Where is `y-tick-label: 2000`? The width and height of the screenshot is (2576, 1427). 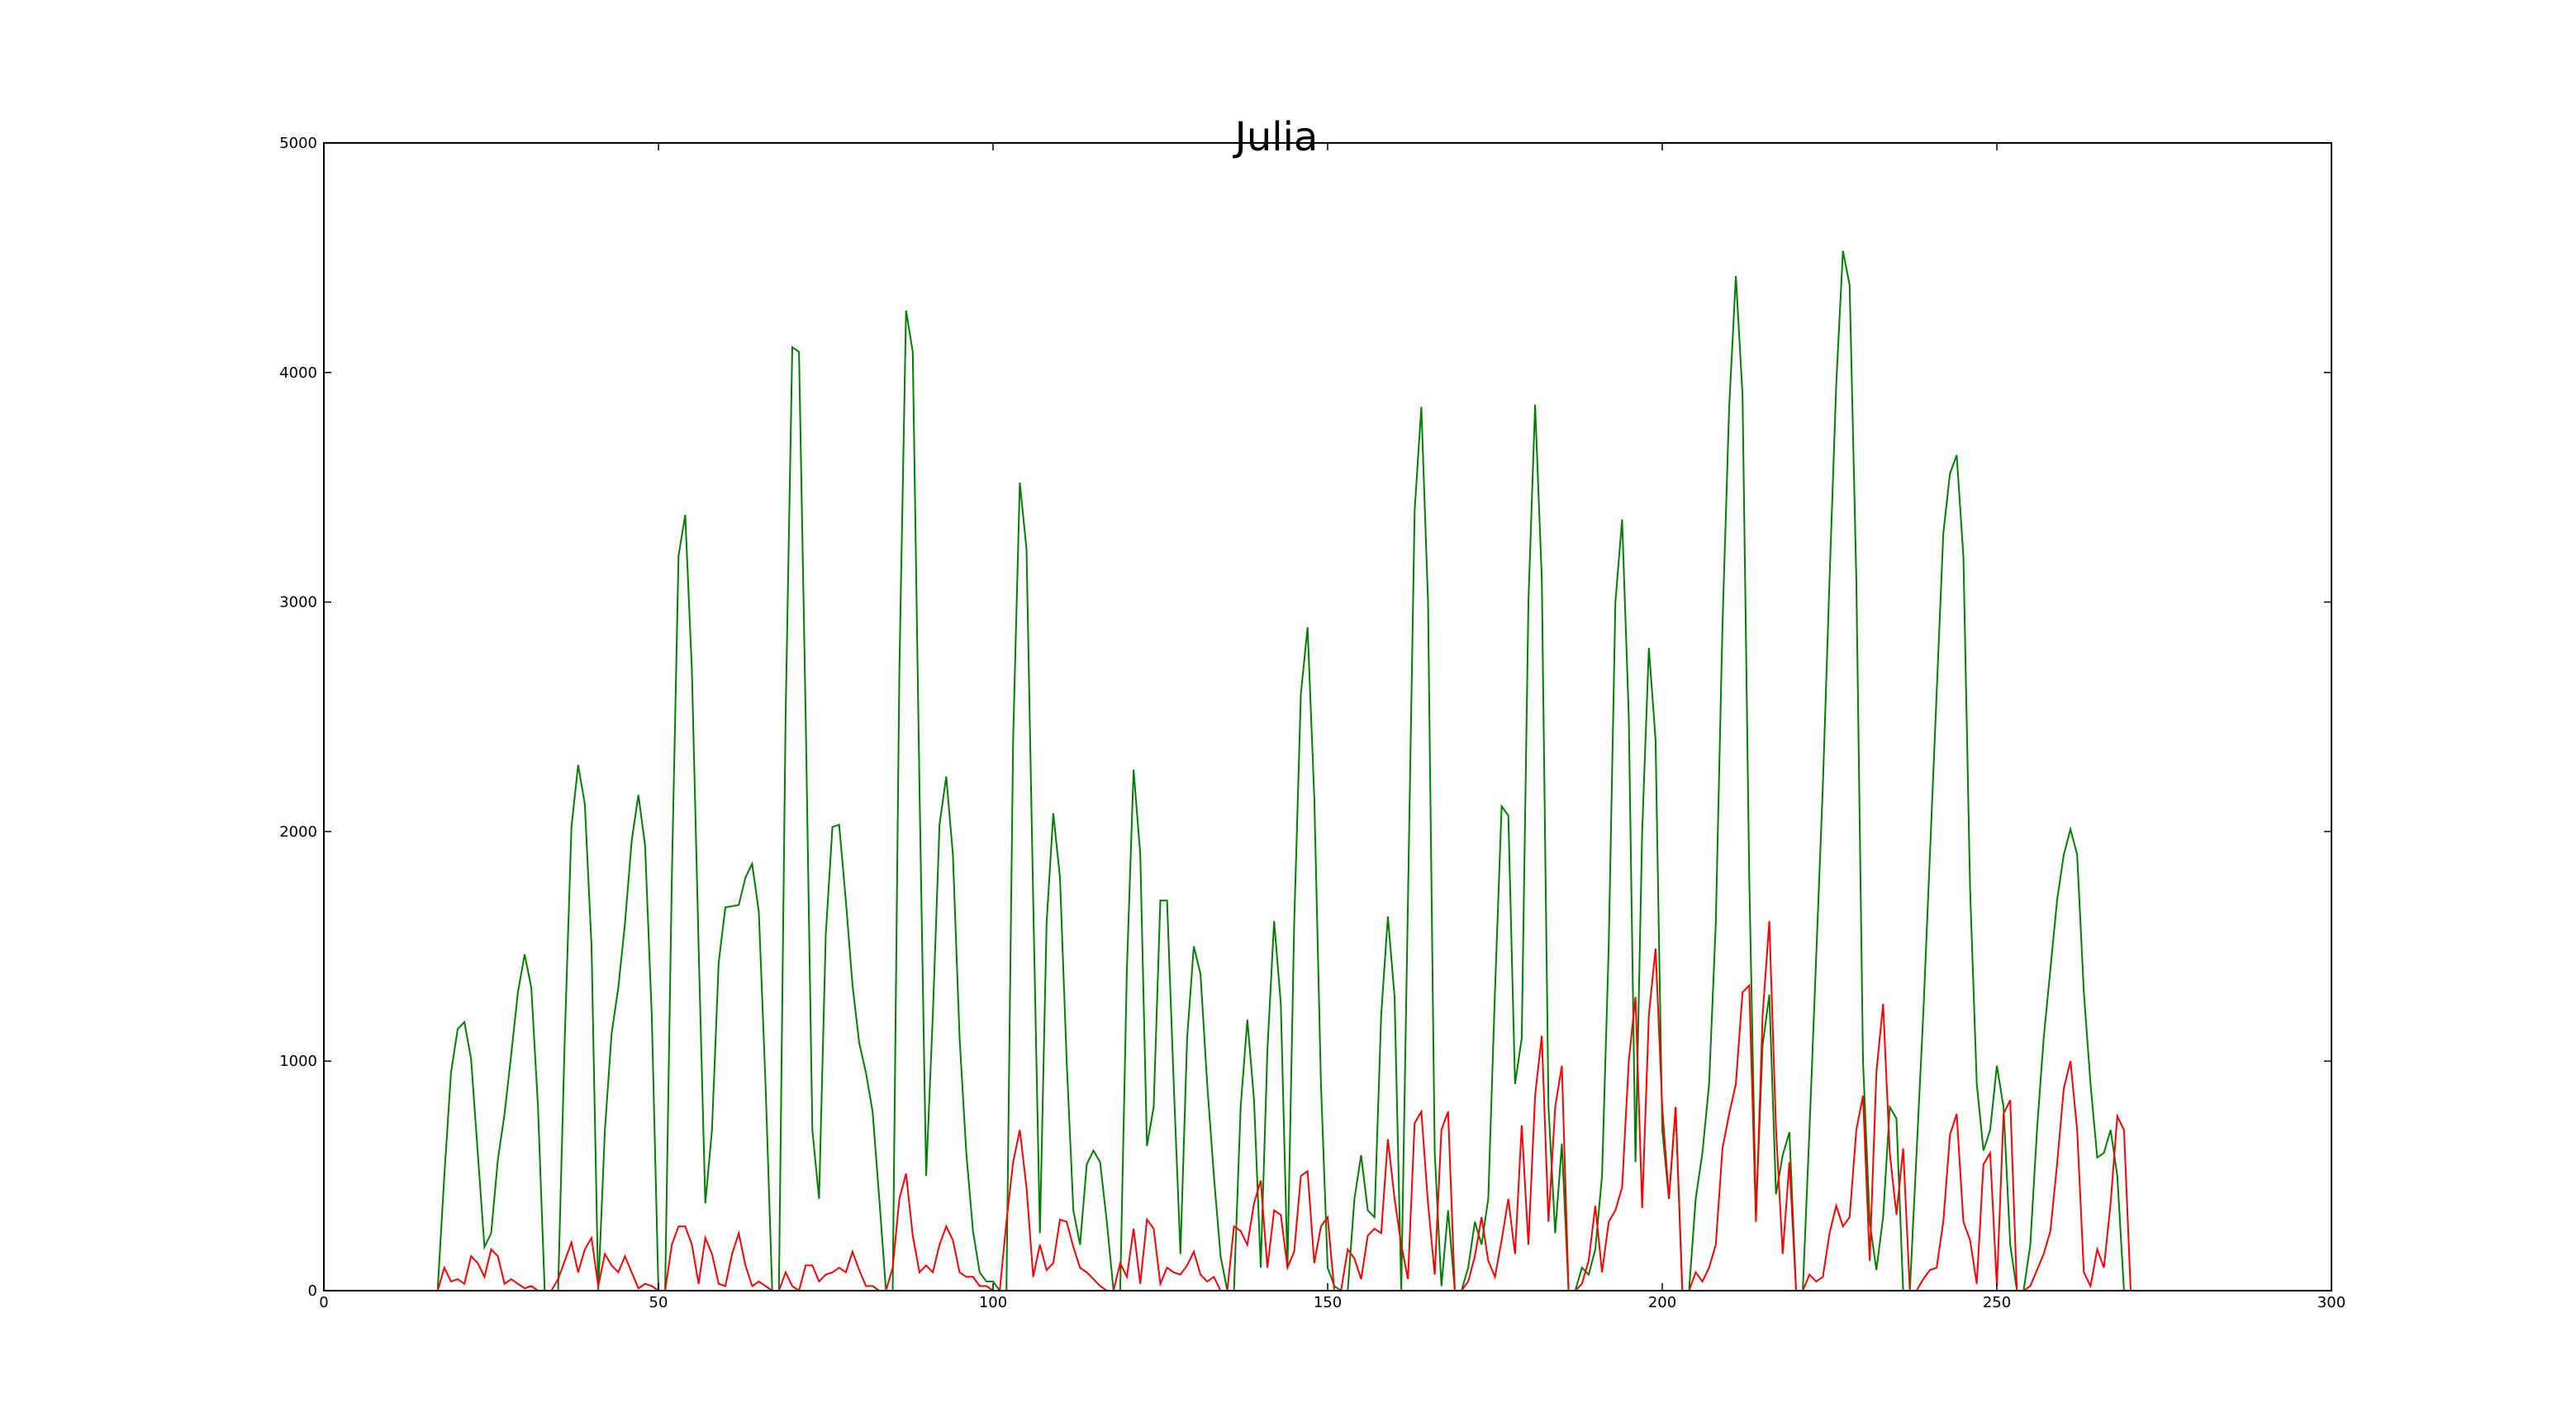
y-tick-label: 2000 is located at coordinates (298, 831).